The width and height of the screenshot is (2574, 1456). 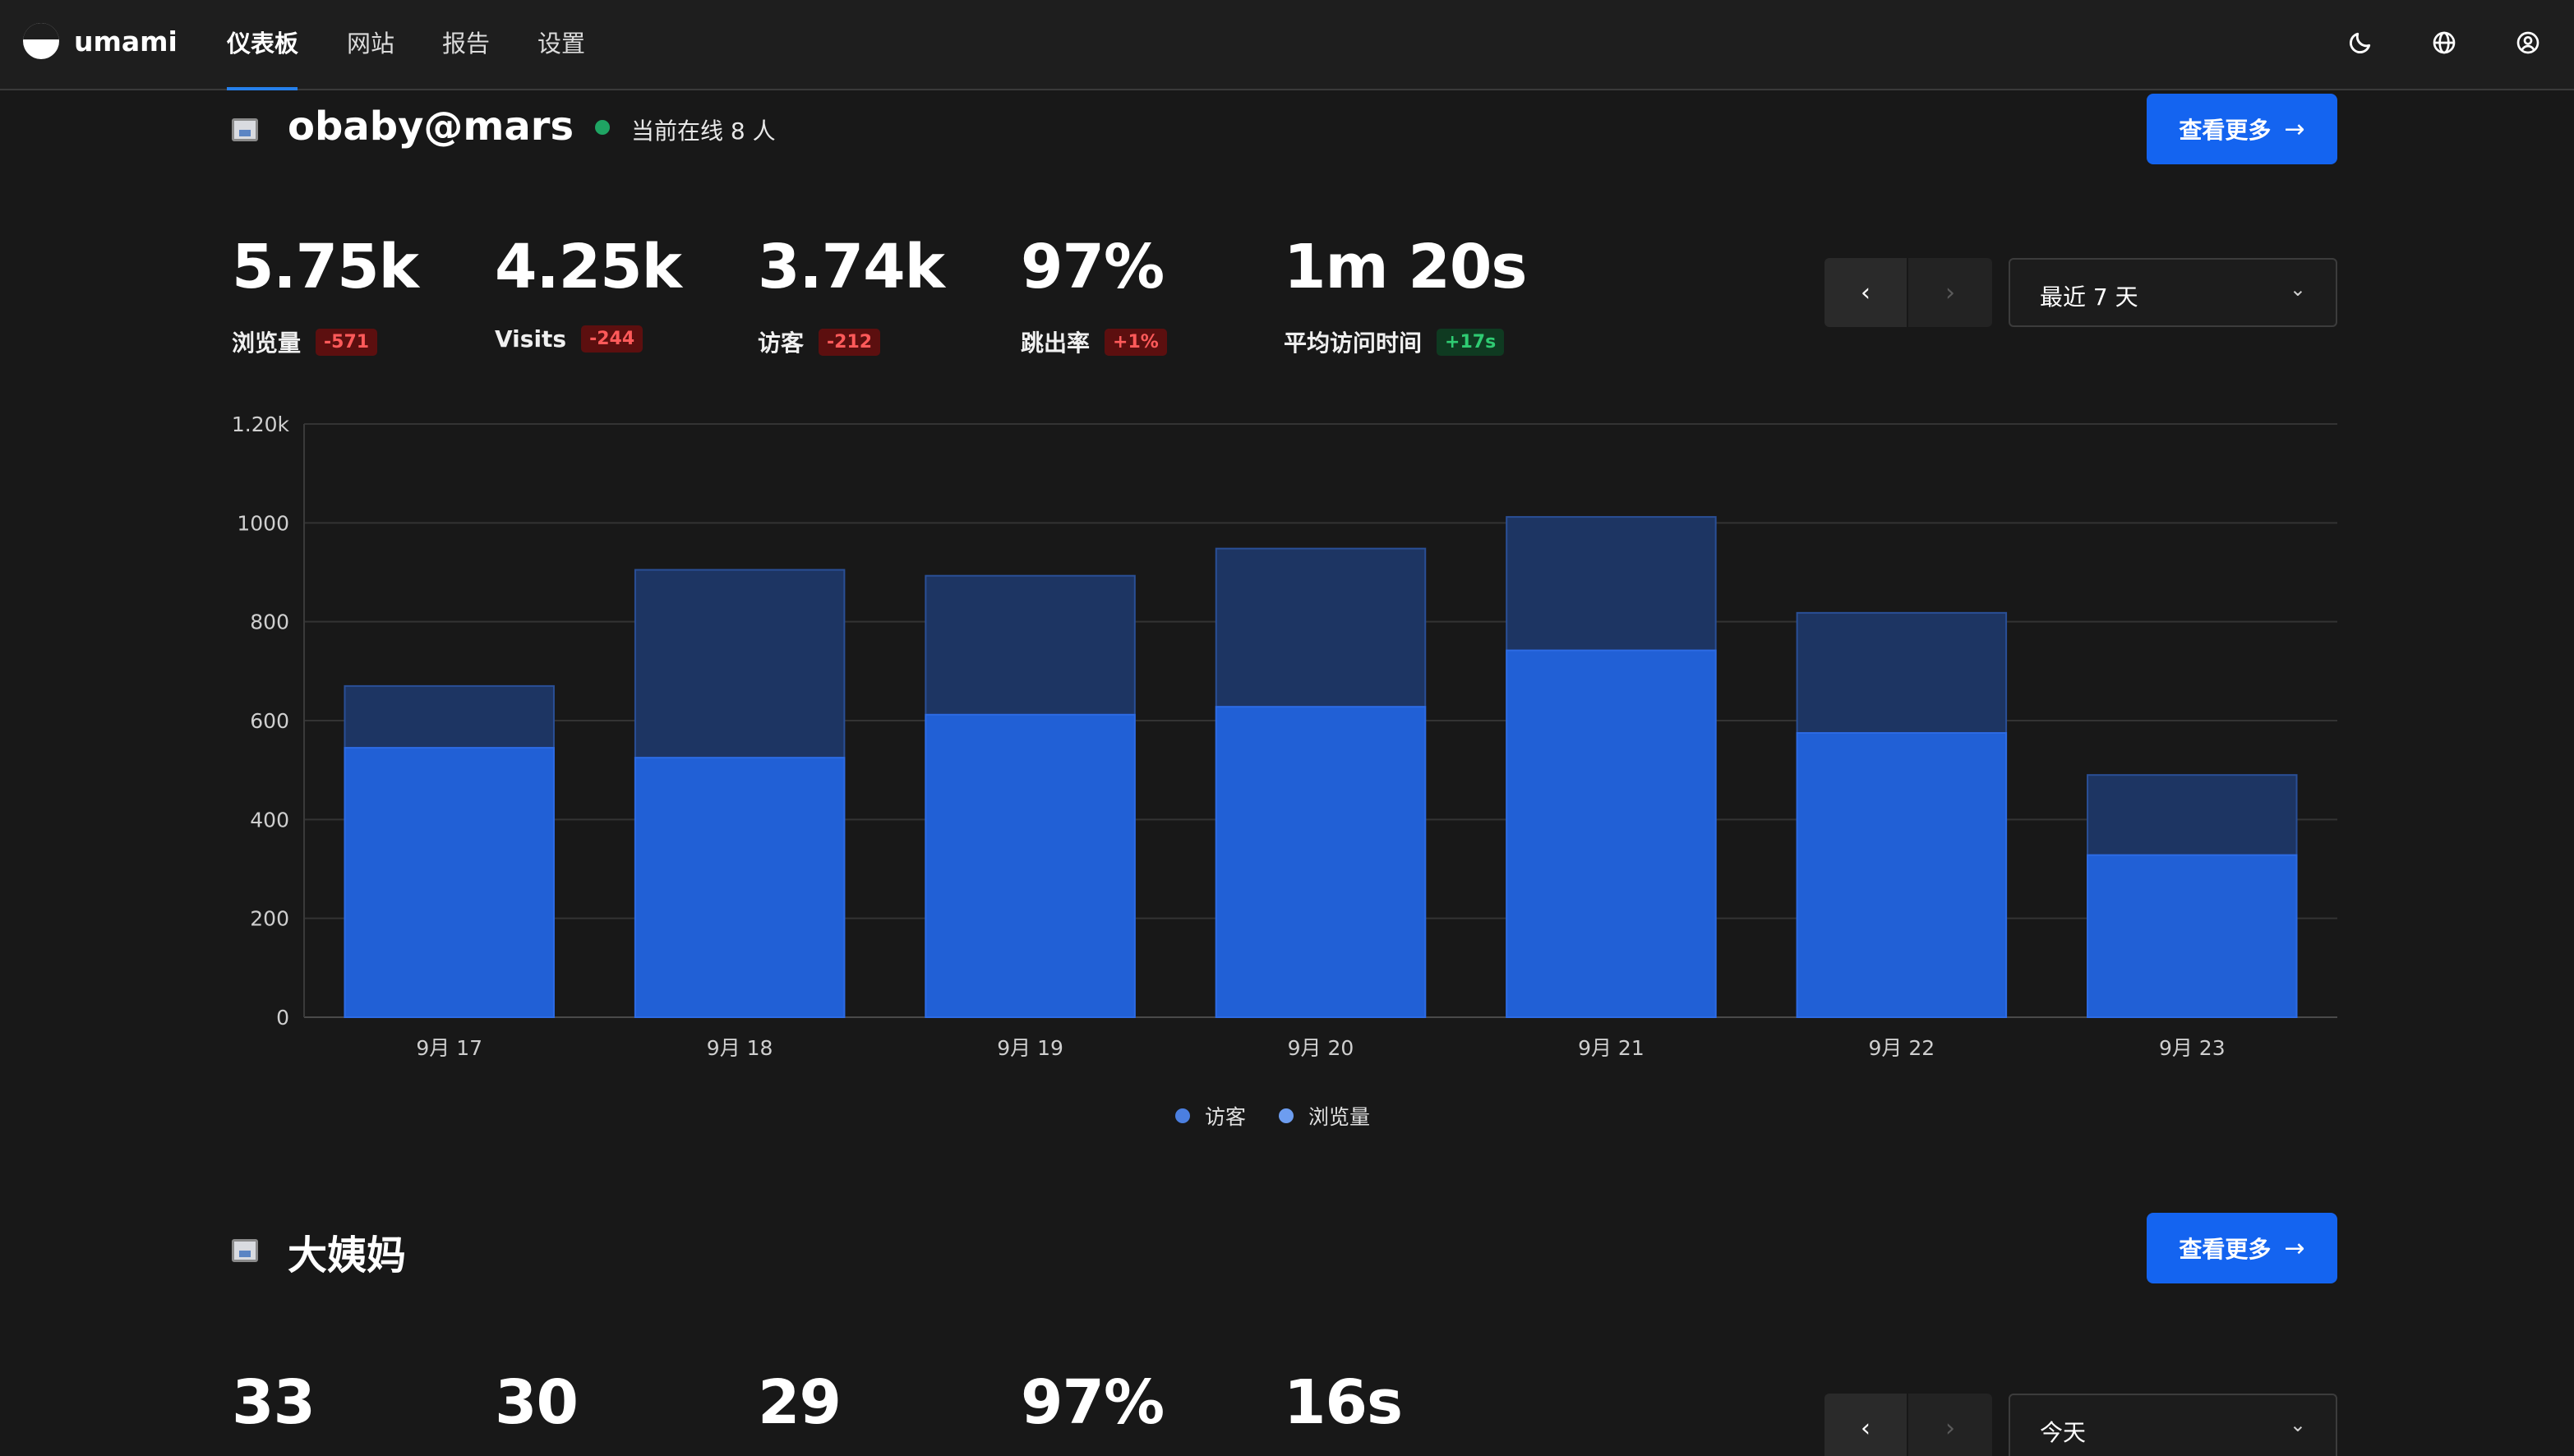 I want to click on legend-item-visitors: 访客, so click(x=1211, y=1116).